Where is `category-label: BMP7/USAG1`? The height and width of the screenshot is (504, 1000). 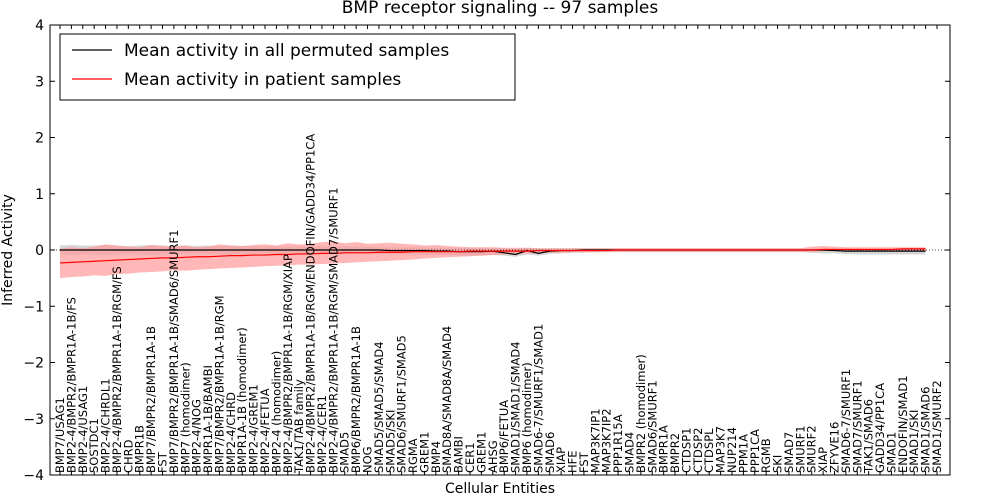
category-label: BMP7/USAG1 is located at coordinates (60, 435).